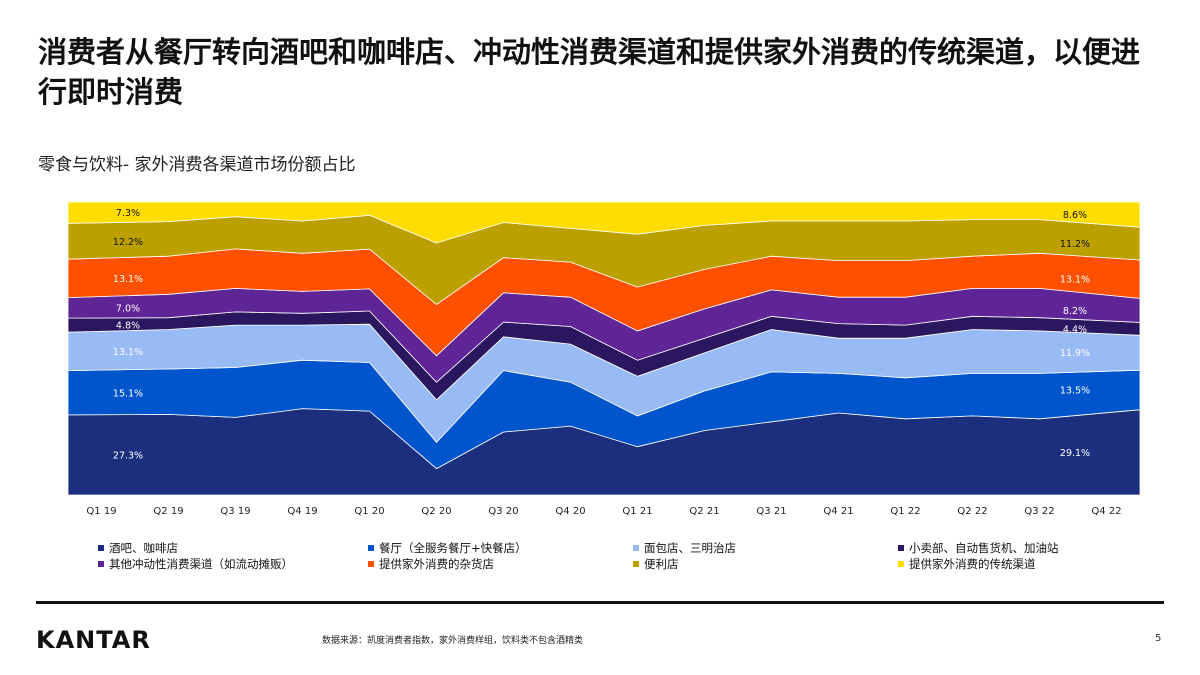 This screenshot has height=675, width=1200. What do you see at coordinates (905, 511) in the screenshot?
I see `x-tick-label: Q1 22` at bounding box center [905, 511].